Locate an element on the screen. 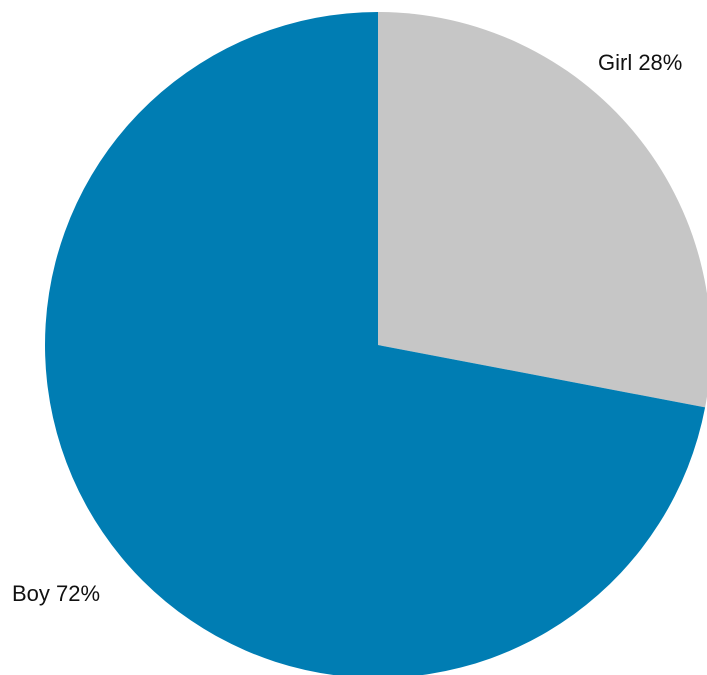  slice-label-girl: Girl 28% is located at coordinates (640, 62).